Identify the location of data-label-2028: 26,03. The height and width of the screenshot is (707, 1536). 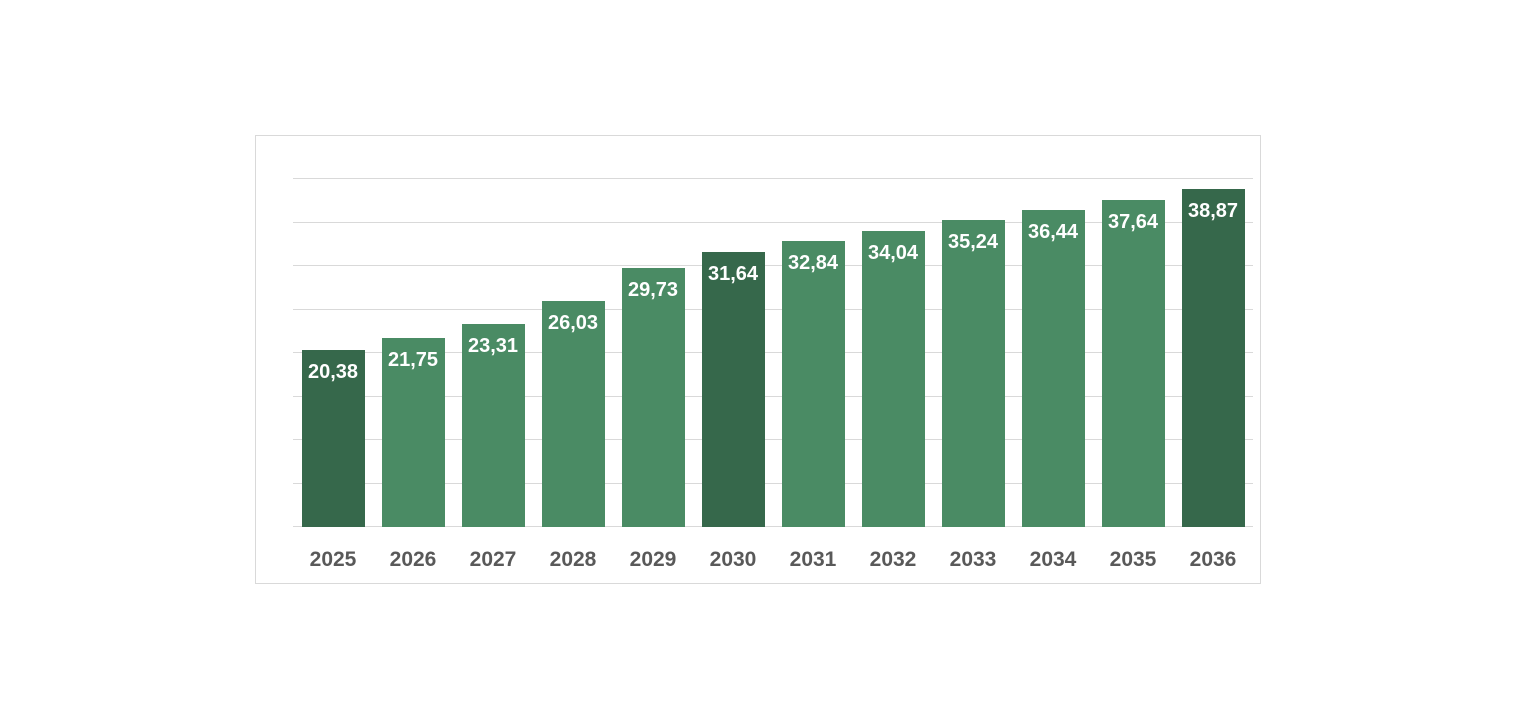
(573, 322).